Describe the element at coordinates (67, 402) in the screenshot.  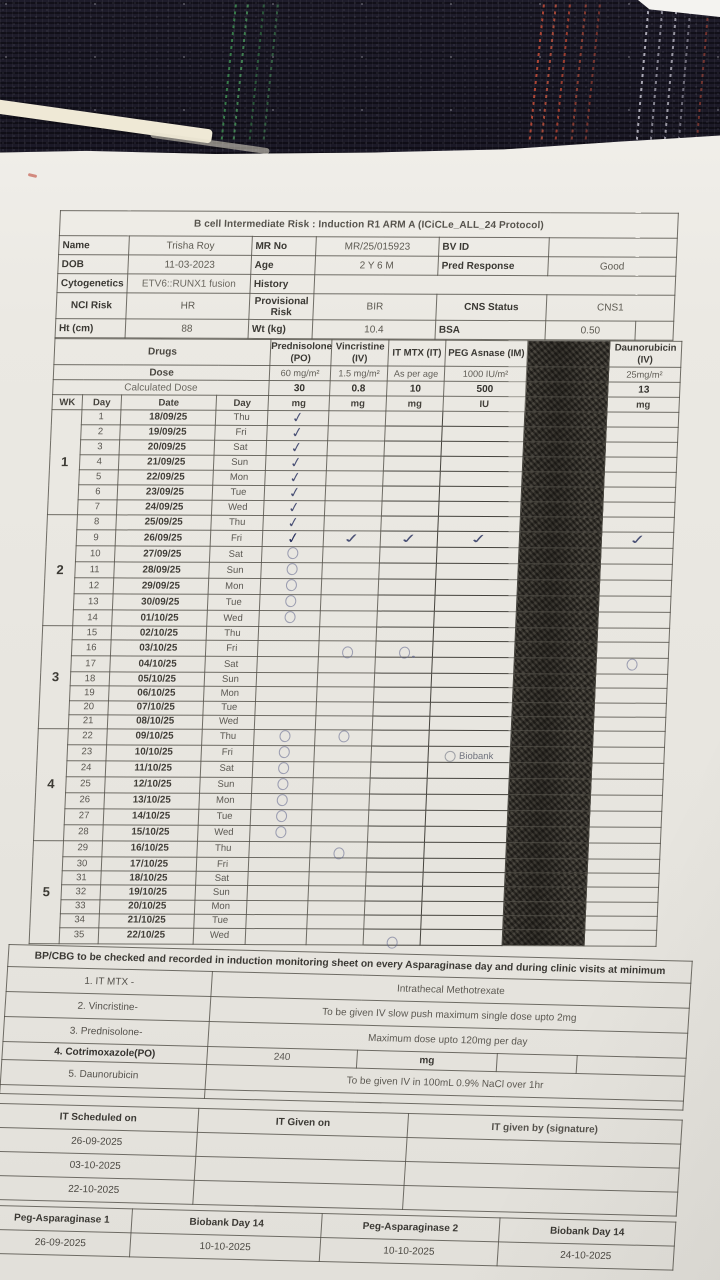
I see `wk-header: WK` at that location.